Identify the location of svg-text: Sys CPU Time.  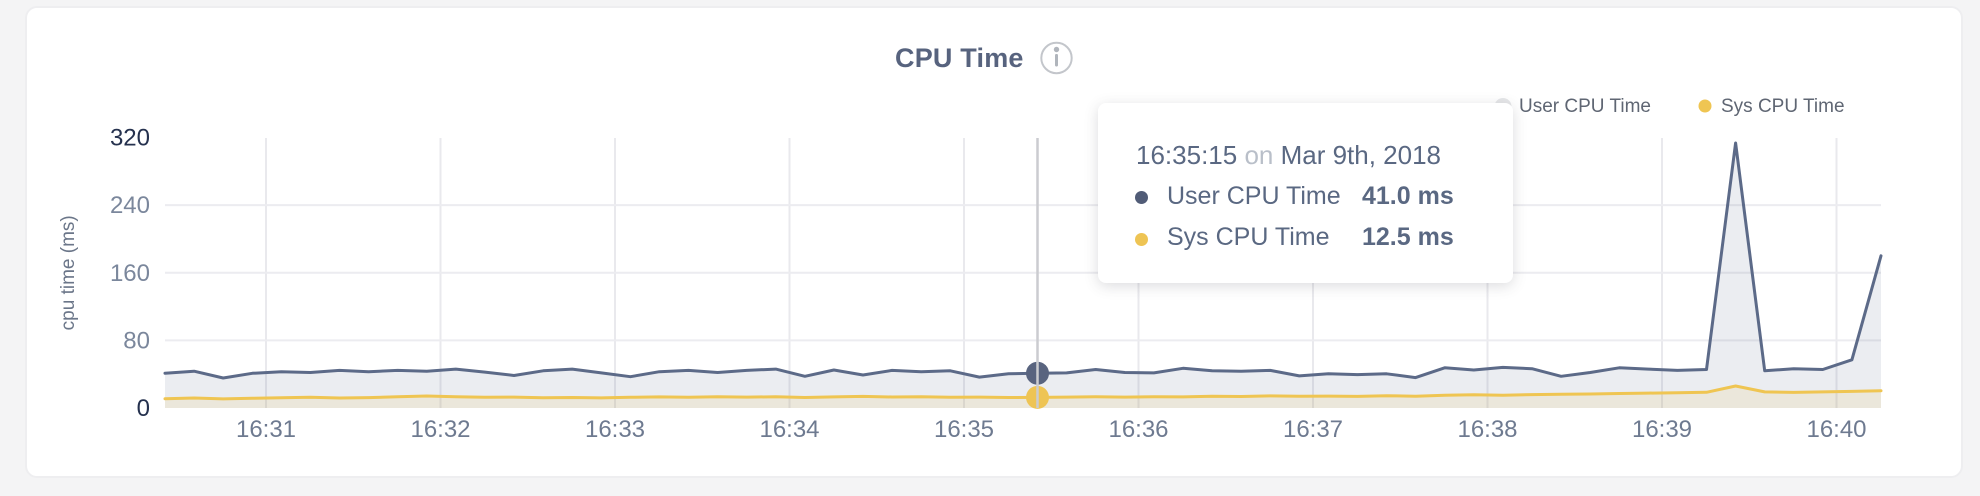
(1783, 106).